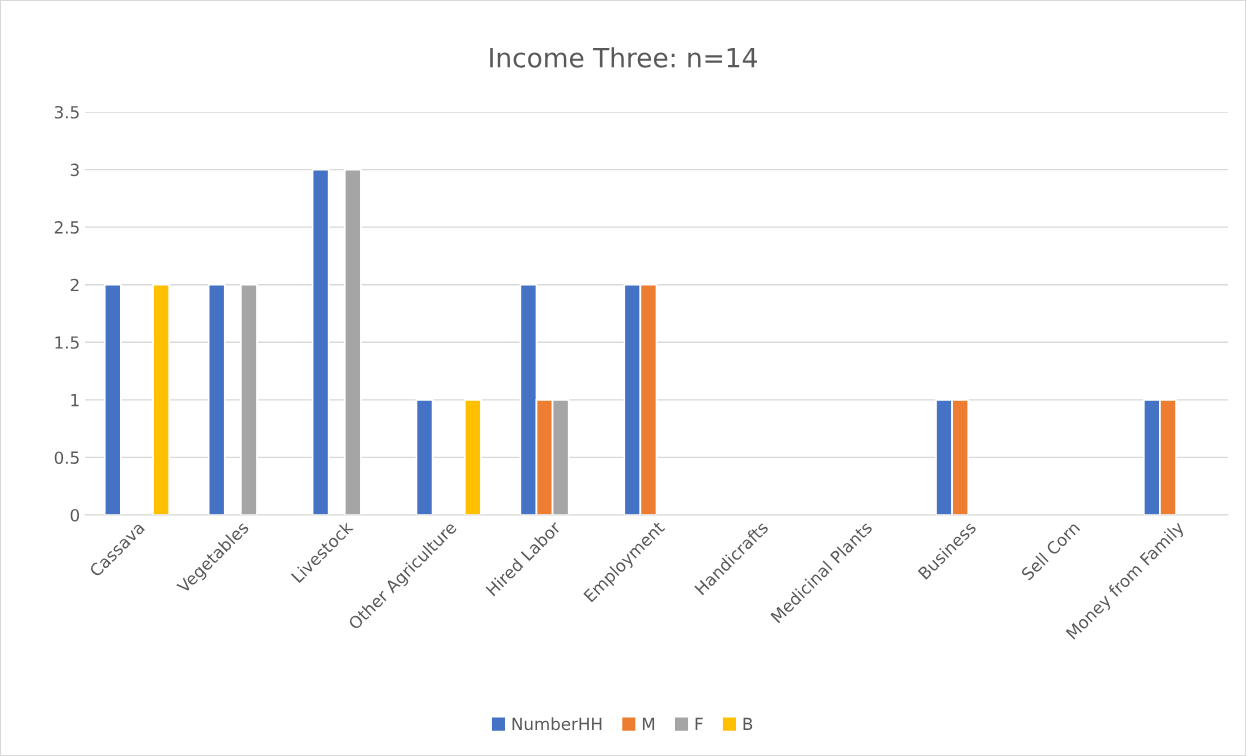  Describe the element at coordinates (699, 723) in the screenshot. I see `legend-label: F` at that location.